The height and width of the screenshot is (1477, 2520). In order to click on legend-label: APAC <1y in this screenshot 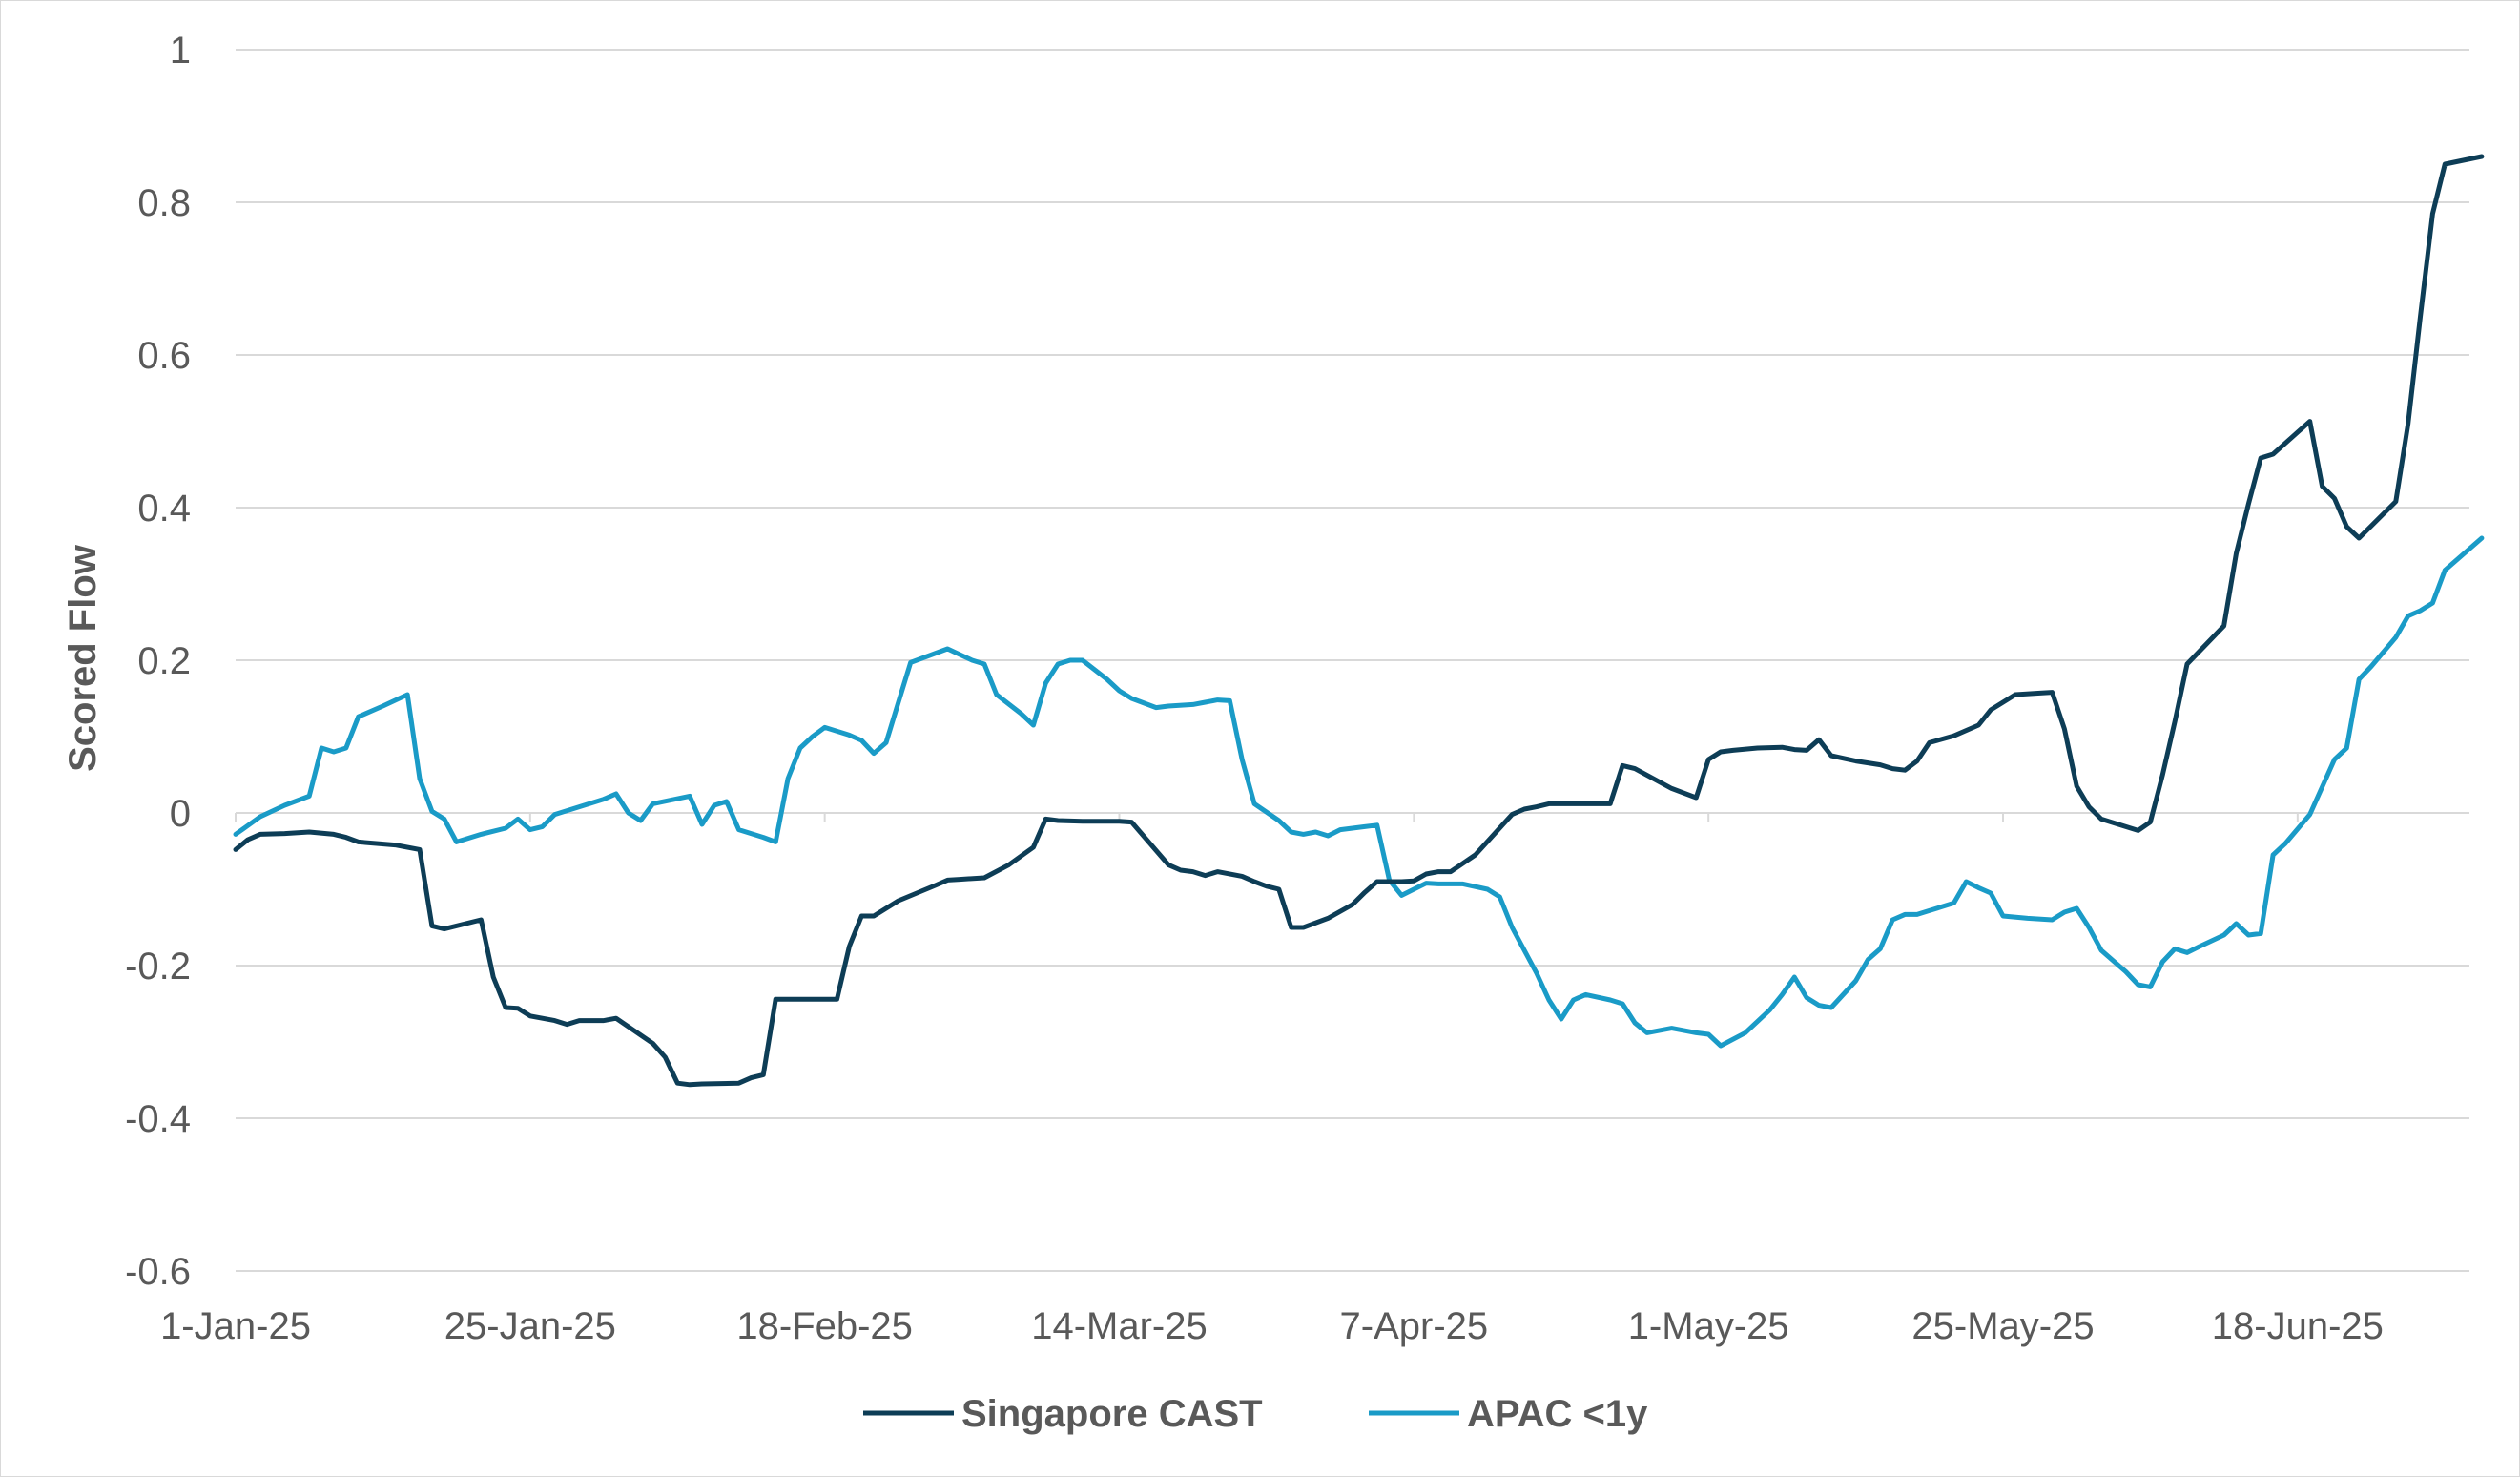, I will do `click(1557, 1414)`.